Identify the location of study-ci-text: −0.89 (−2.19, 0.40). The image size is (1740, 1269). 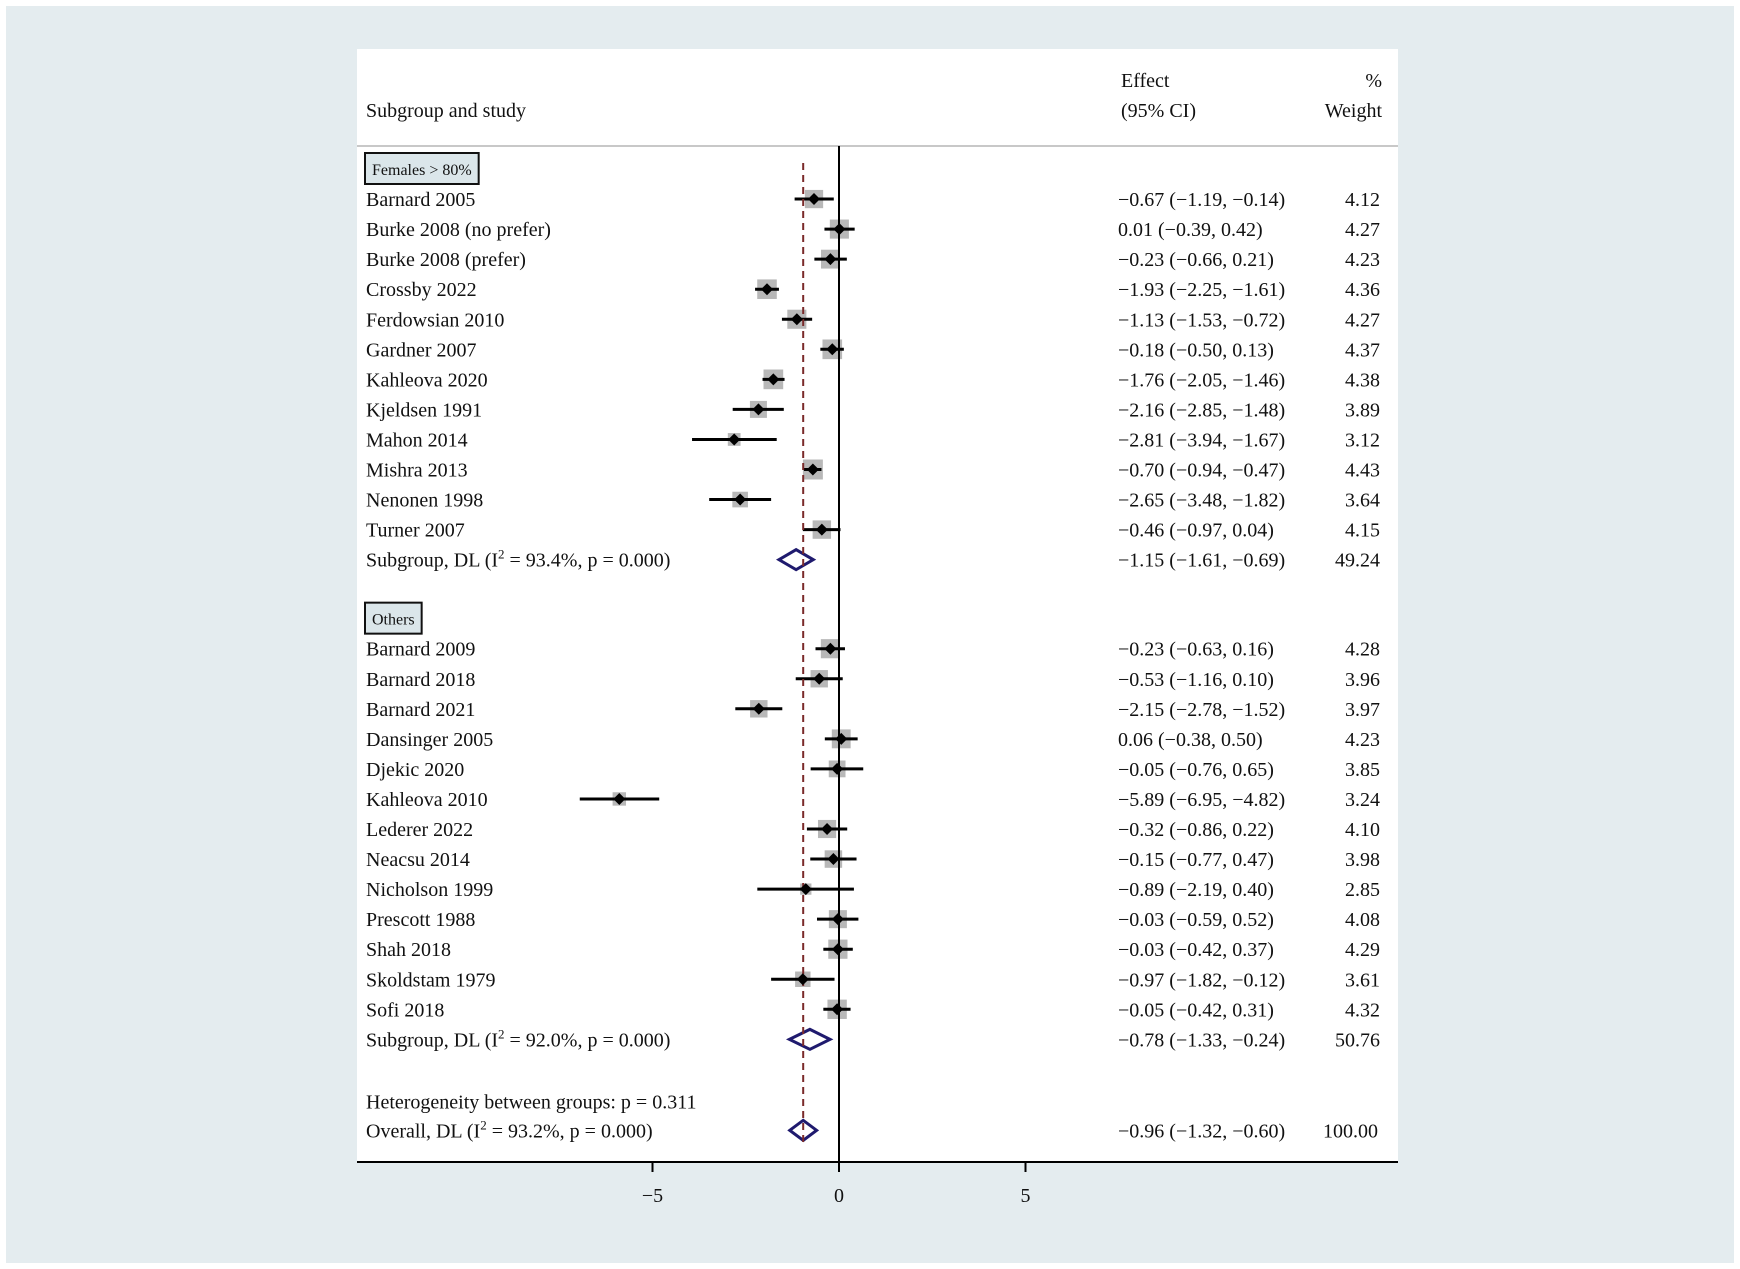
(1196, 890).